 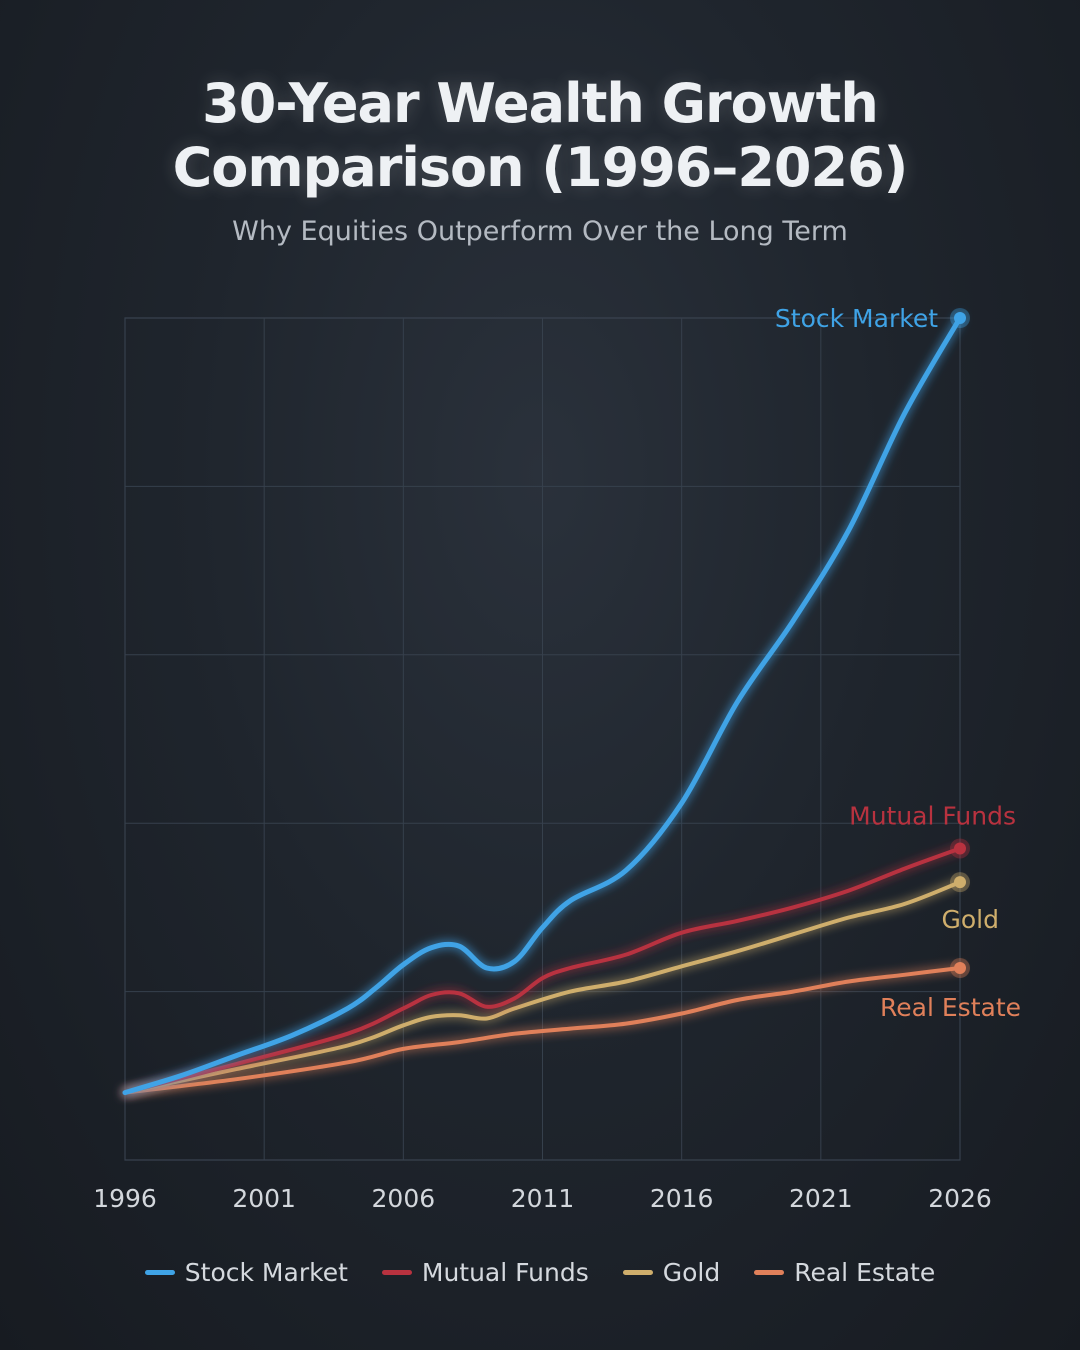 I want to click on x-tick-label: 2016, so click(x=682, y=1198).